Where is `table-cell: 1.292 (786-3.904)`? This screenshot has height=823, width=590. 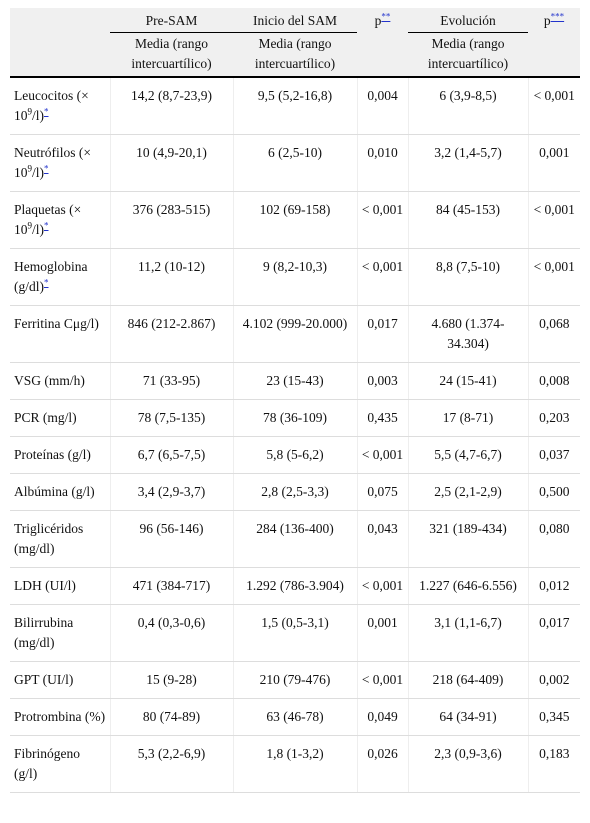 table-cell: 1.292 (786-3.904) is located at coordinates (295, 586).